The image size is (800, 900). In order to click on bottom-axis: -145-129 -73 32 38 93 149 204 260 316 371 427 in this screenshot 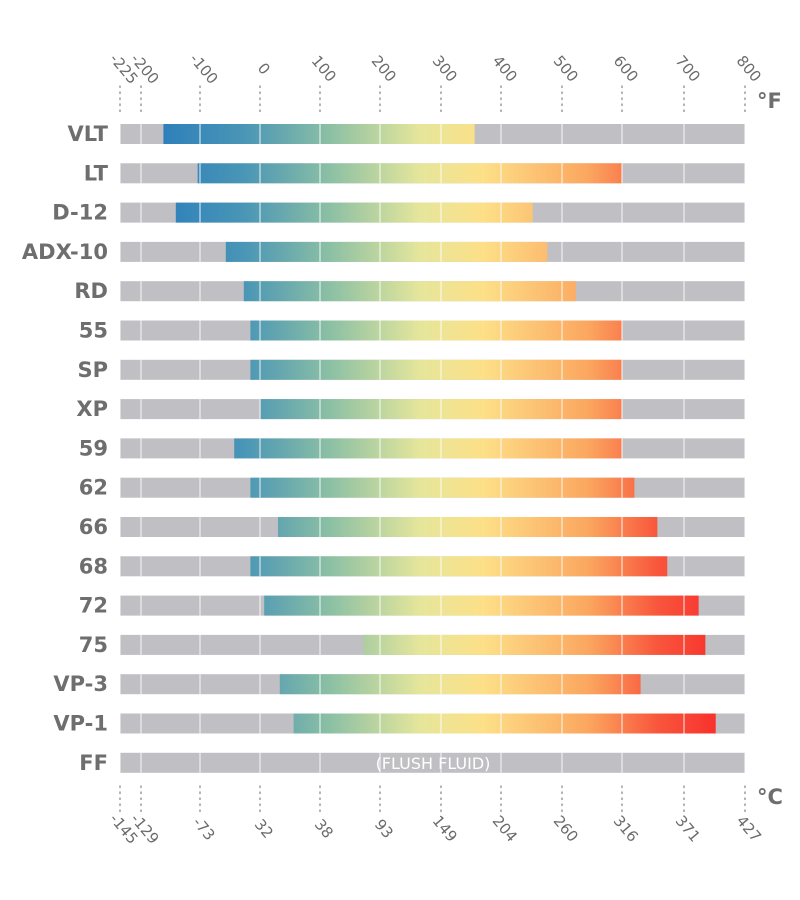, I will do `click(435, 816)`.